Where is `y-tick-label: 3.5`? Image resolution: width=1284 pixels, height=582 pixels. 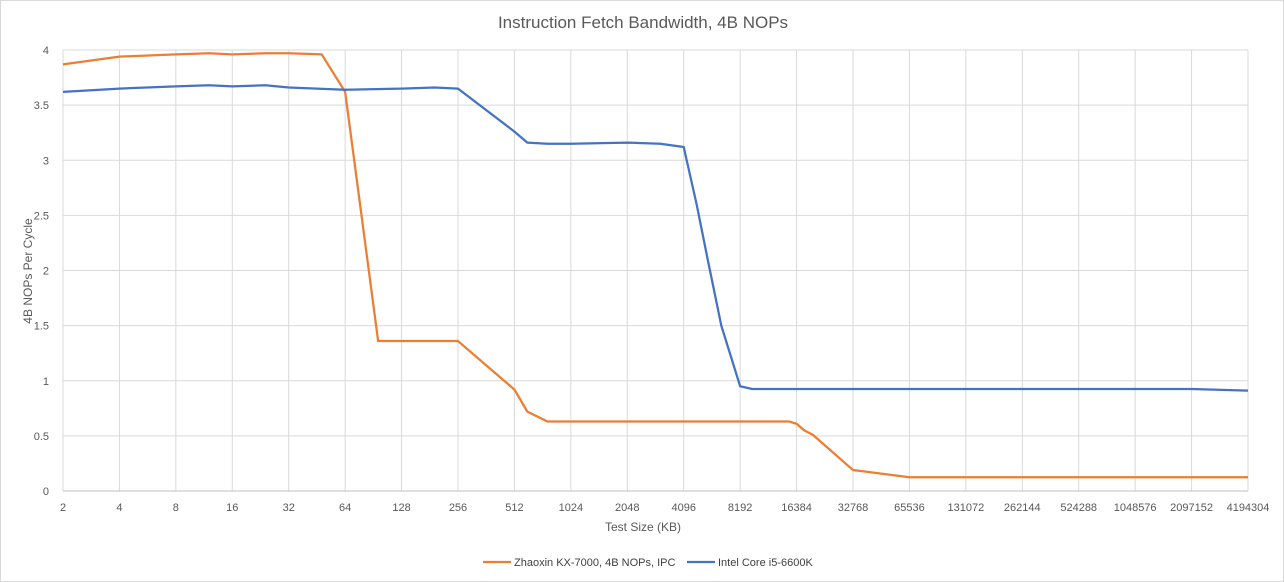
y-tick-label: 3.5 is located at coordinates (41, 106).